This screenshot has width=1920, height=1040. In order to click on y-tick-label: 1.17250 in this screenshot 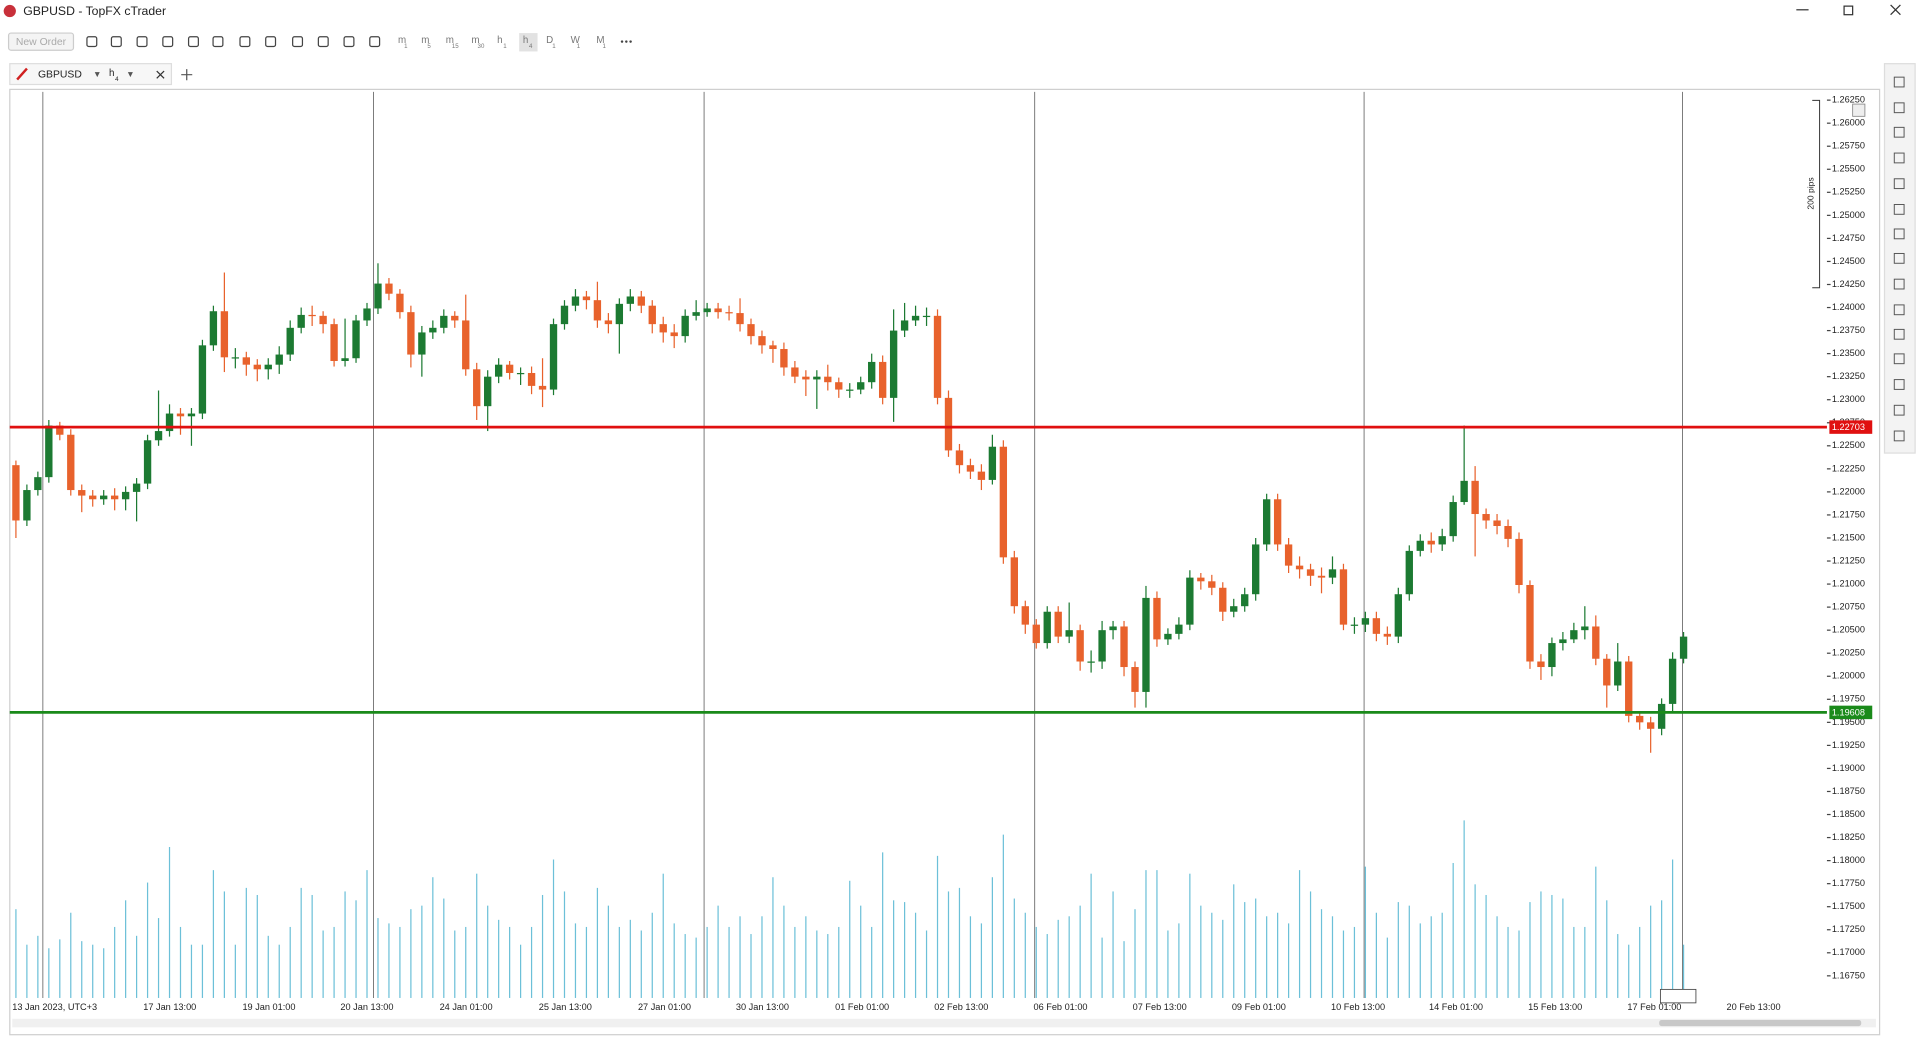, I will do `click(1848, 929)`.